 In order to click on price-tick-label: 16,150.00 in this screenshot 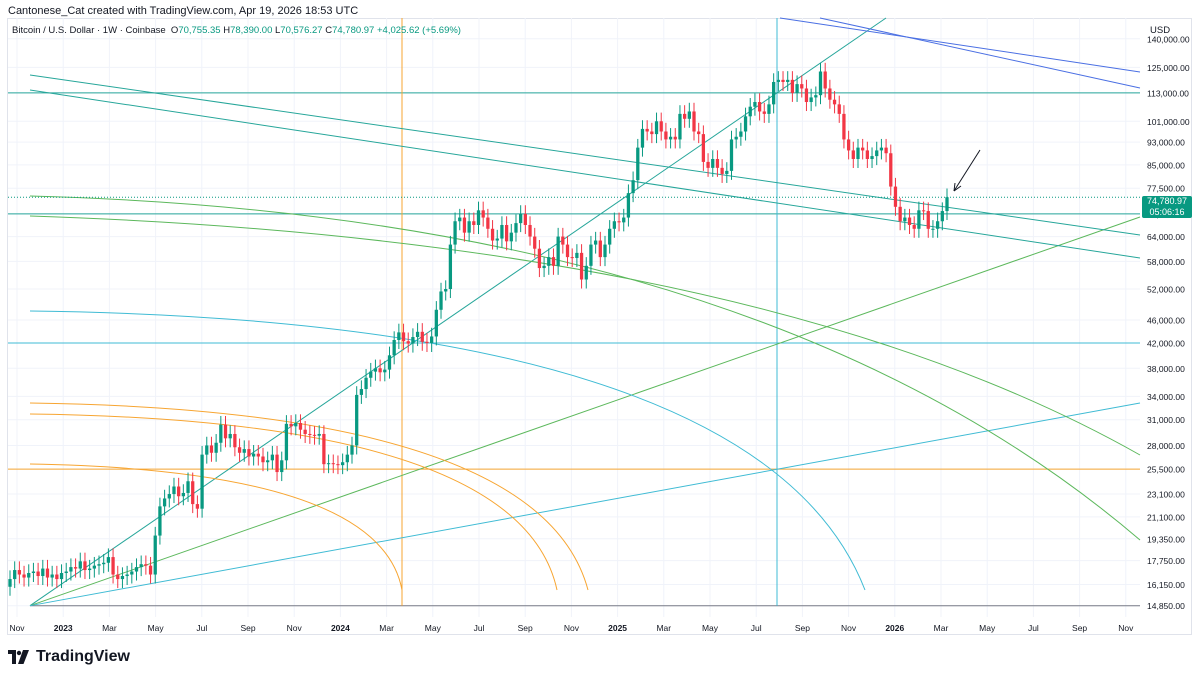, I will do `click(1166, 585)`.